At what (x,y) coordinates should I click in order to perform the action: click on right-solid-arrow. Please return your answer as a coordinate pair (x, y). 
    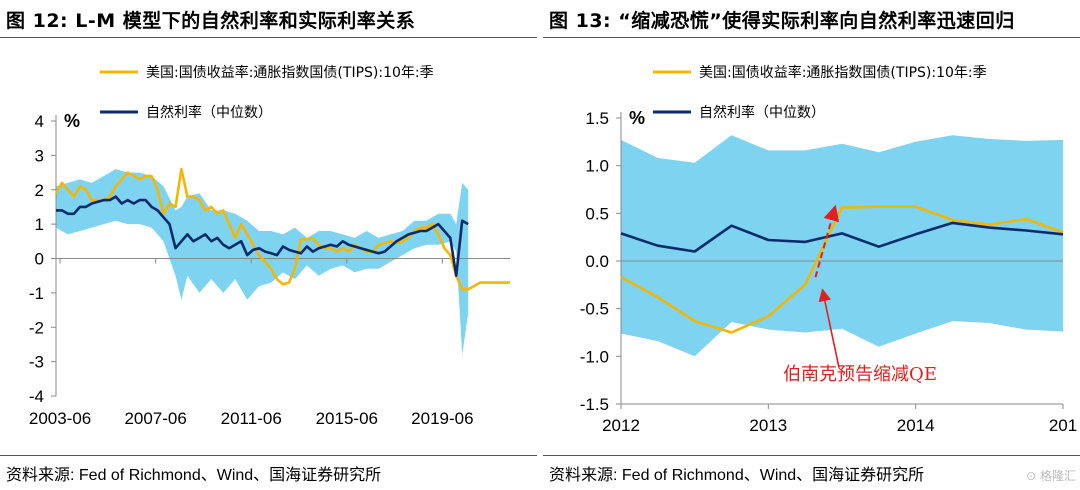
    Looking at the image, I should click on (829, 328).